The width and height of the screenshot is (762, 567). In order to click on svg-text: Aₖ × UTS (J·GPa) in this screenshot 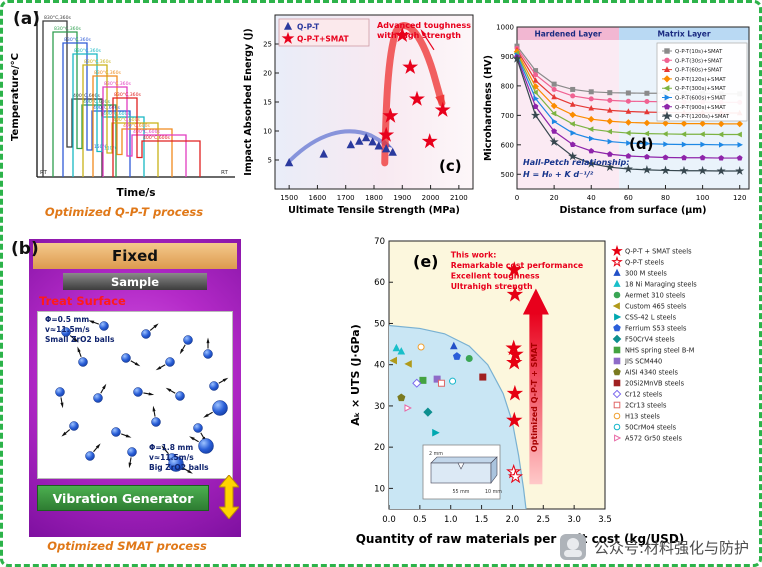, I will do `click(355, 374)`.